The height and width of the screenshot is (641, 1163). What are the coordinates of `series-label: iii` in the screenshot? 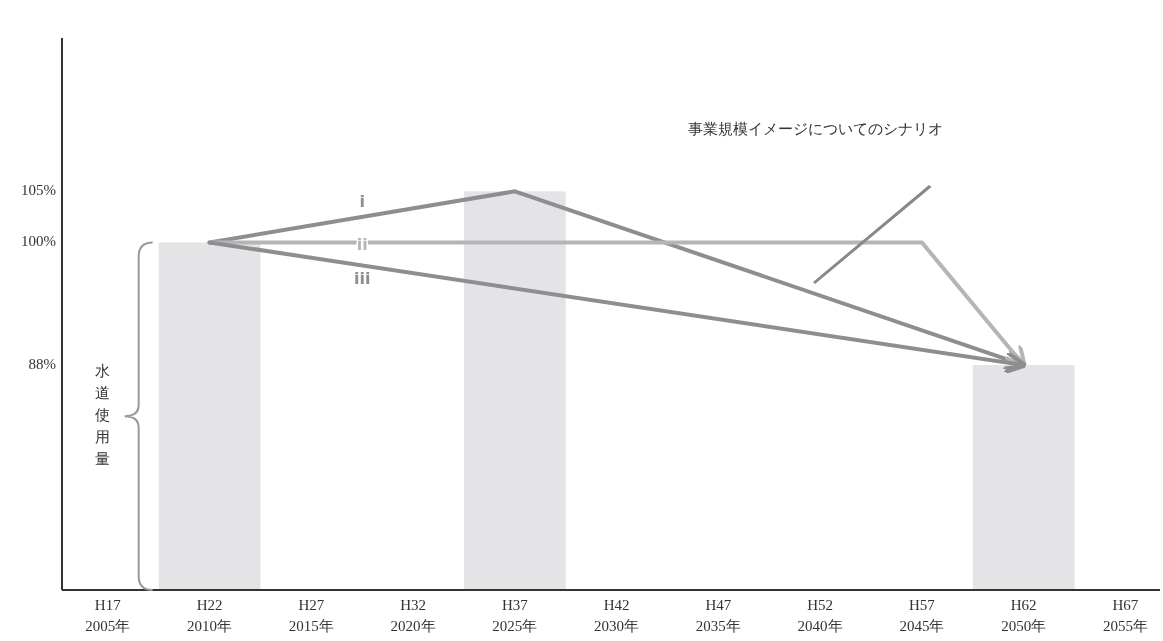 It's located at (362, 278).